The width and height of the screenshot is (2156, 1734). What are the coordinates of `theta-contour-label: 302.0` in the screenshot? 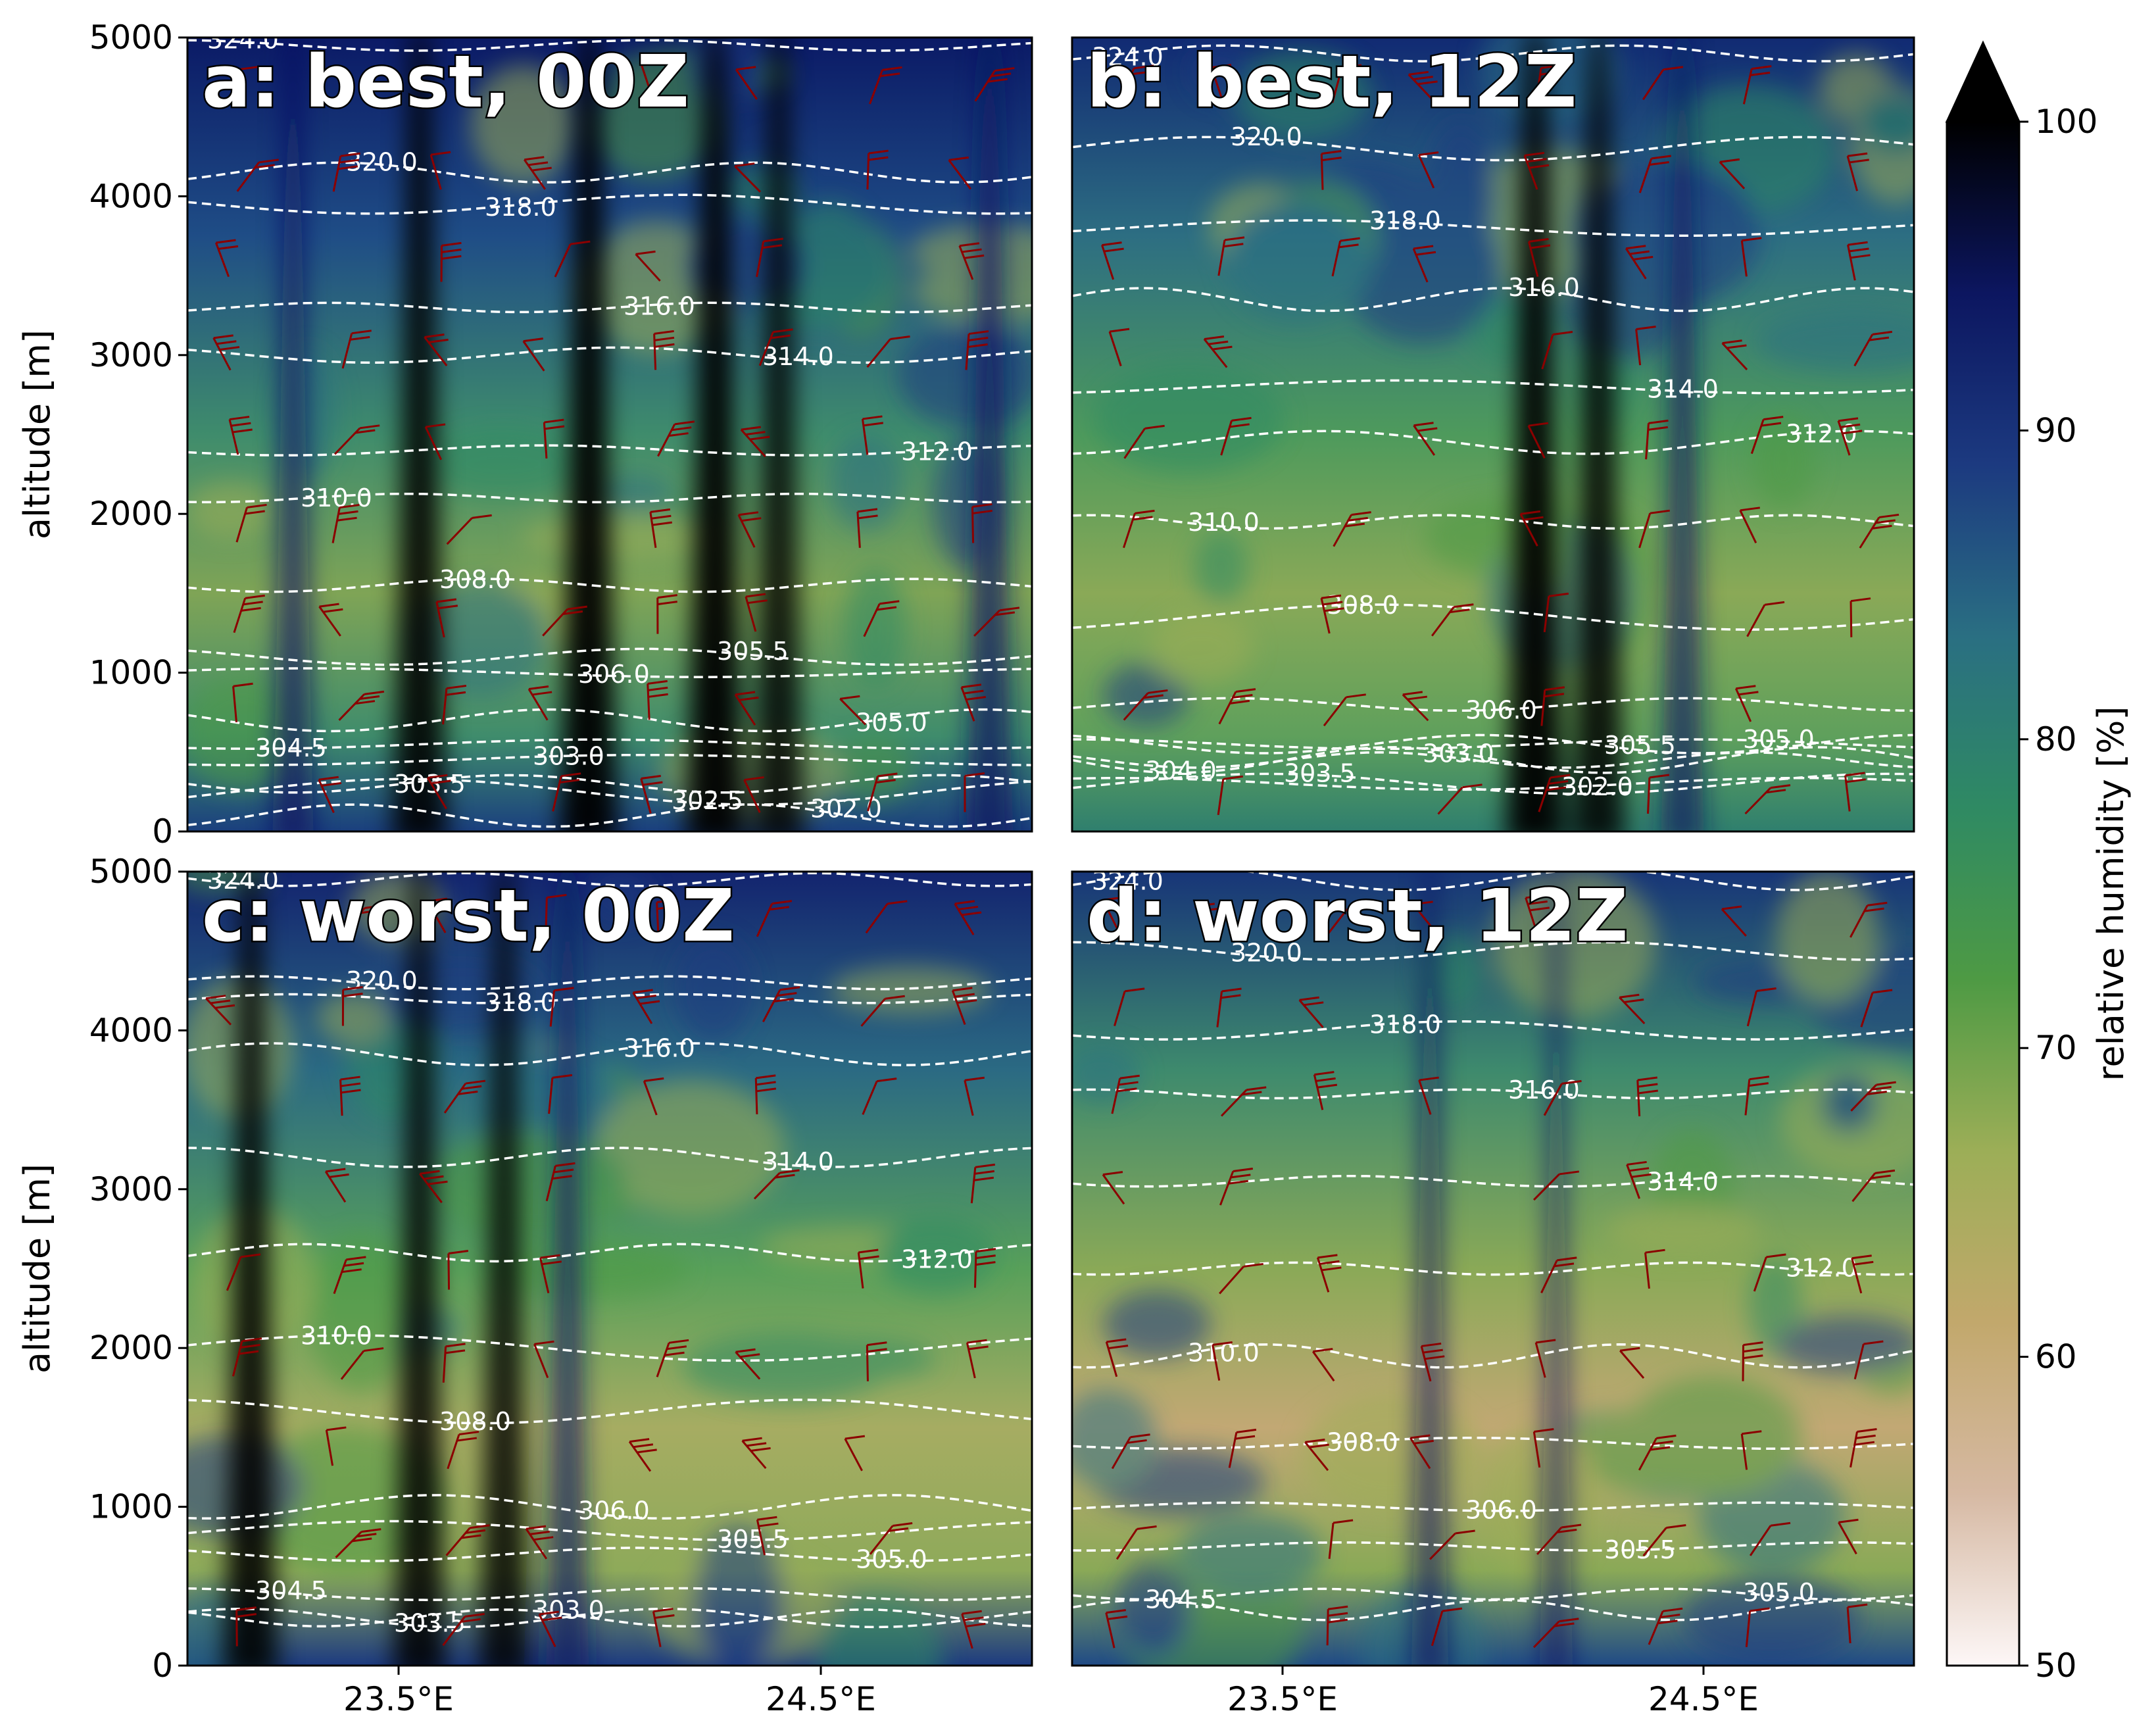 It's located at (1597, 786).